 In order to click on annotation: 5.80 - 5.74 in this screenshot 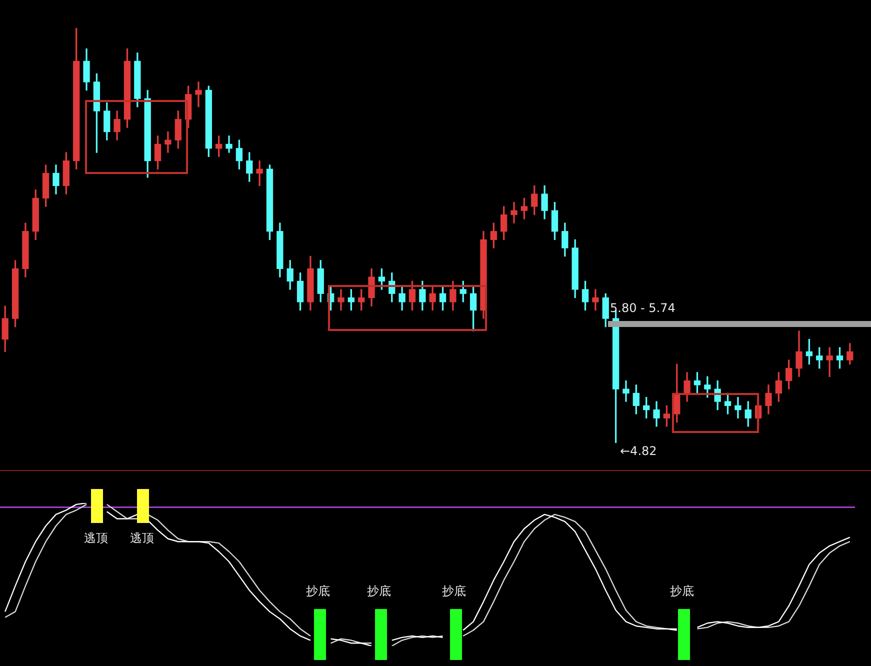, I will do `click(643, 308)`.